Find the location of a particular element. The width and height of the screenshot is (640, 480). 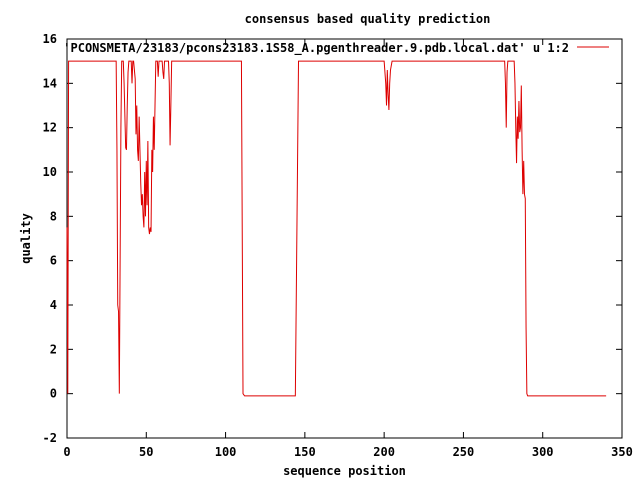

x-tick-label: 200 is located at coordinates (384, 452).